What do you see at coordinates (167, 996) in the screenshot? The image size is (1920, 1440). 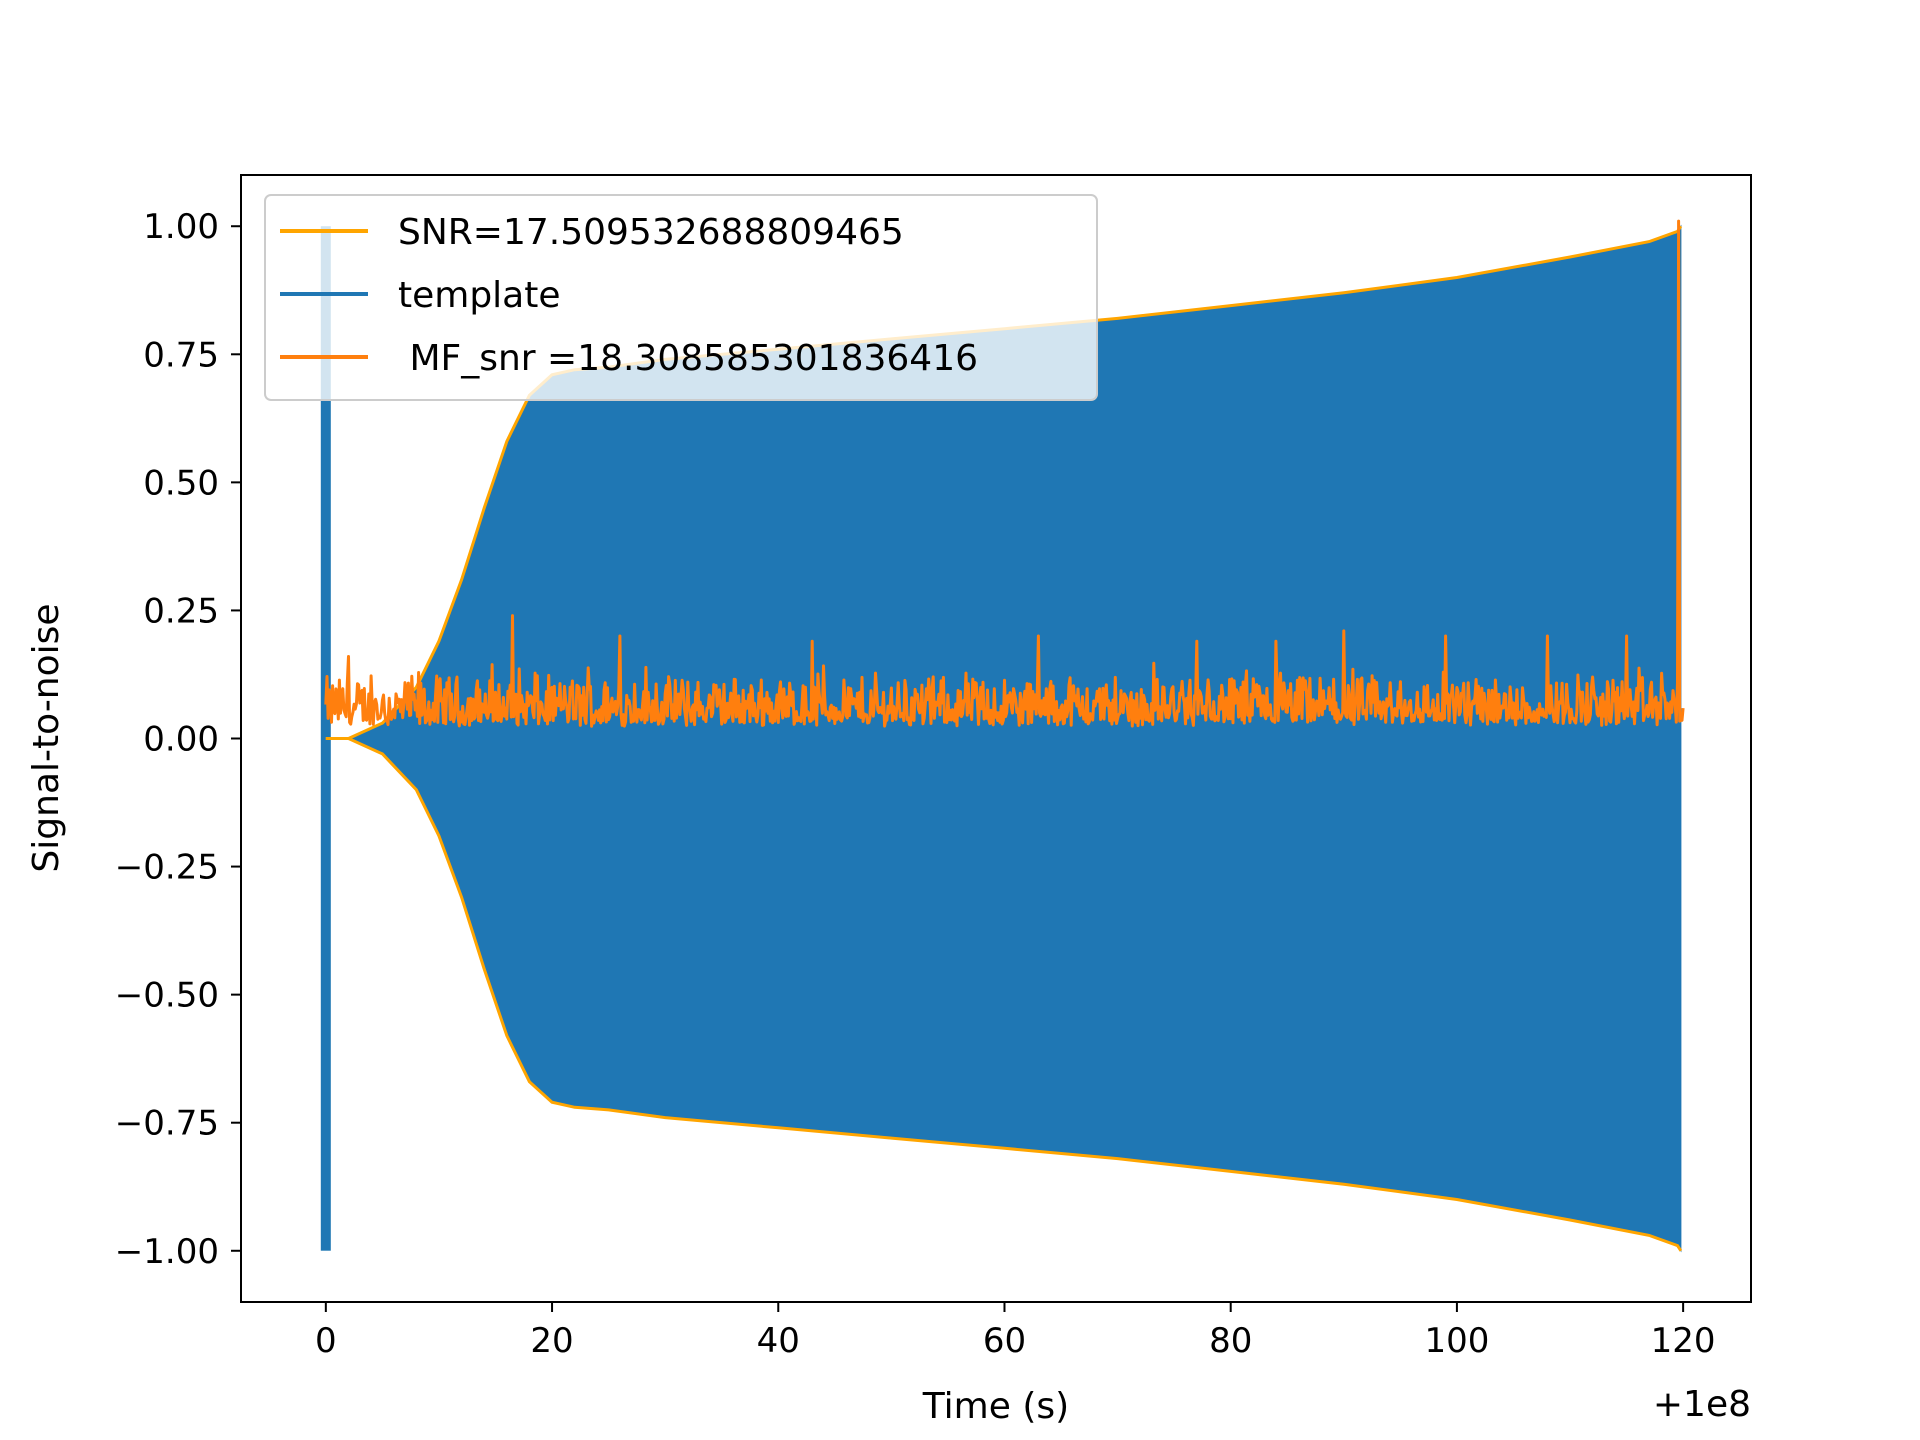 I see `y-tick-label: −0.50` at bounding box center [167, 996].